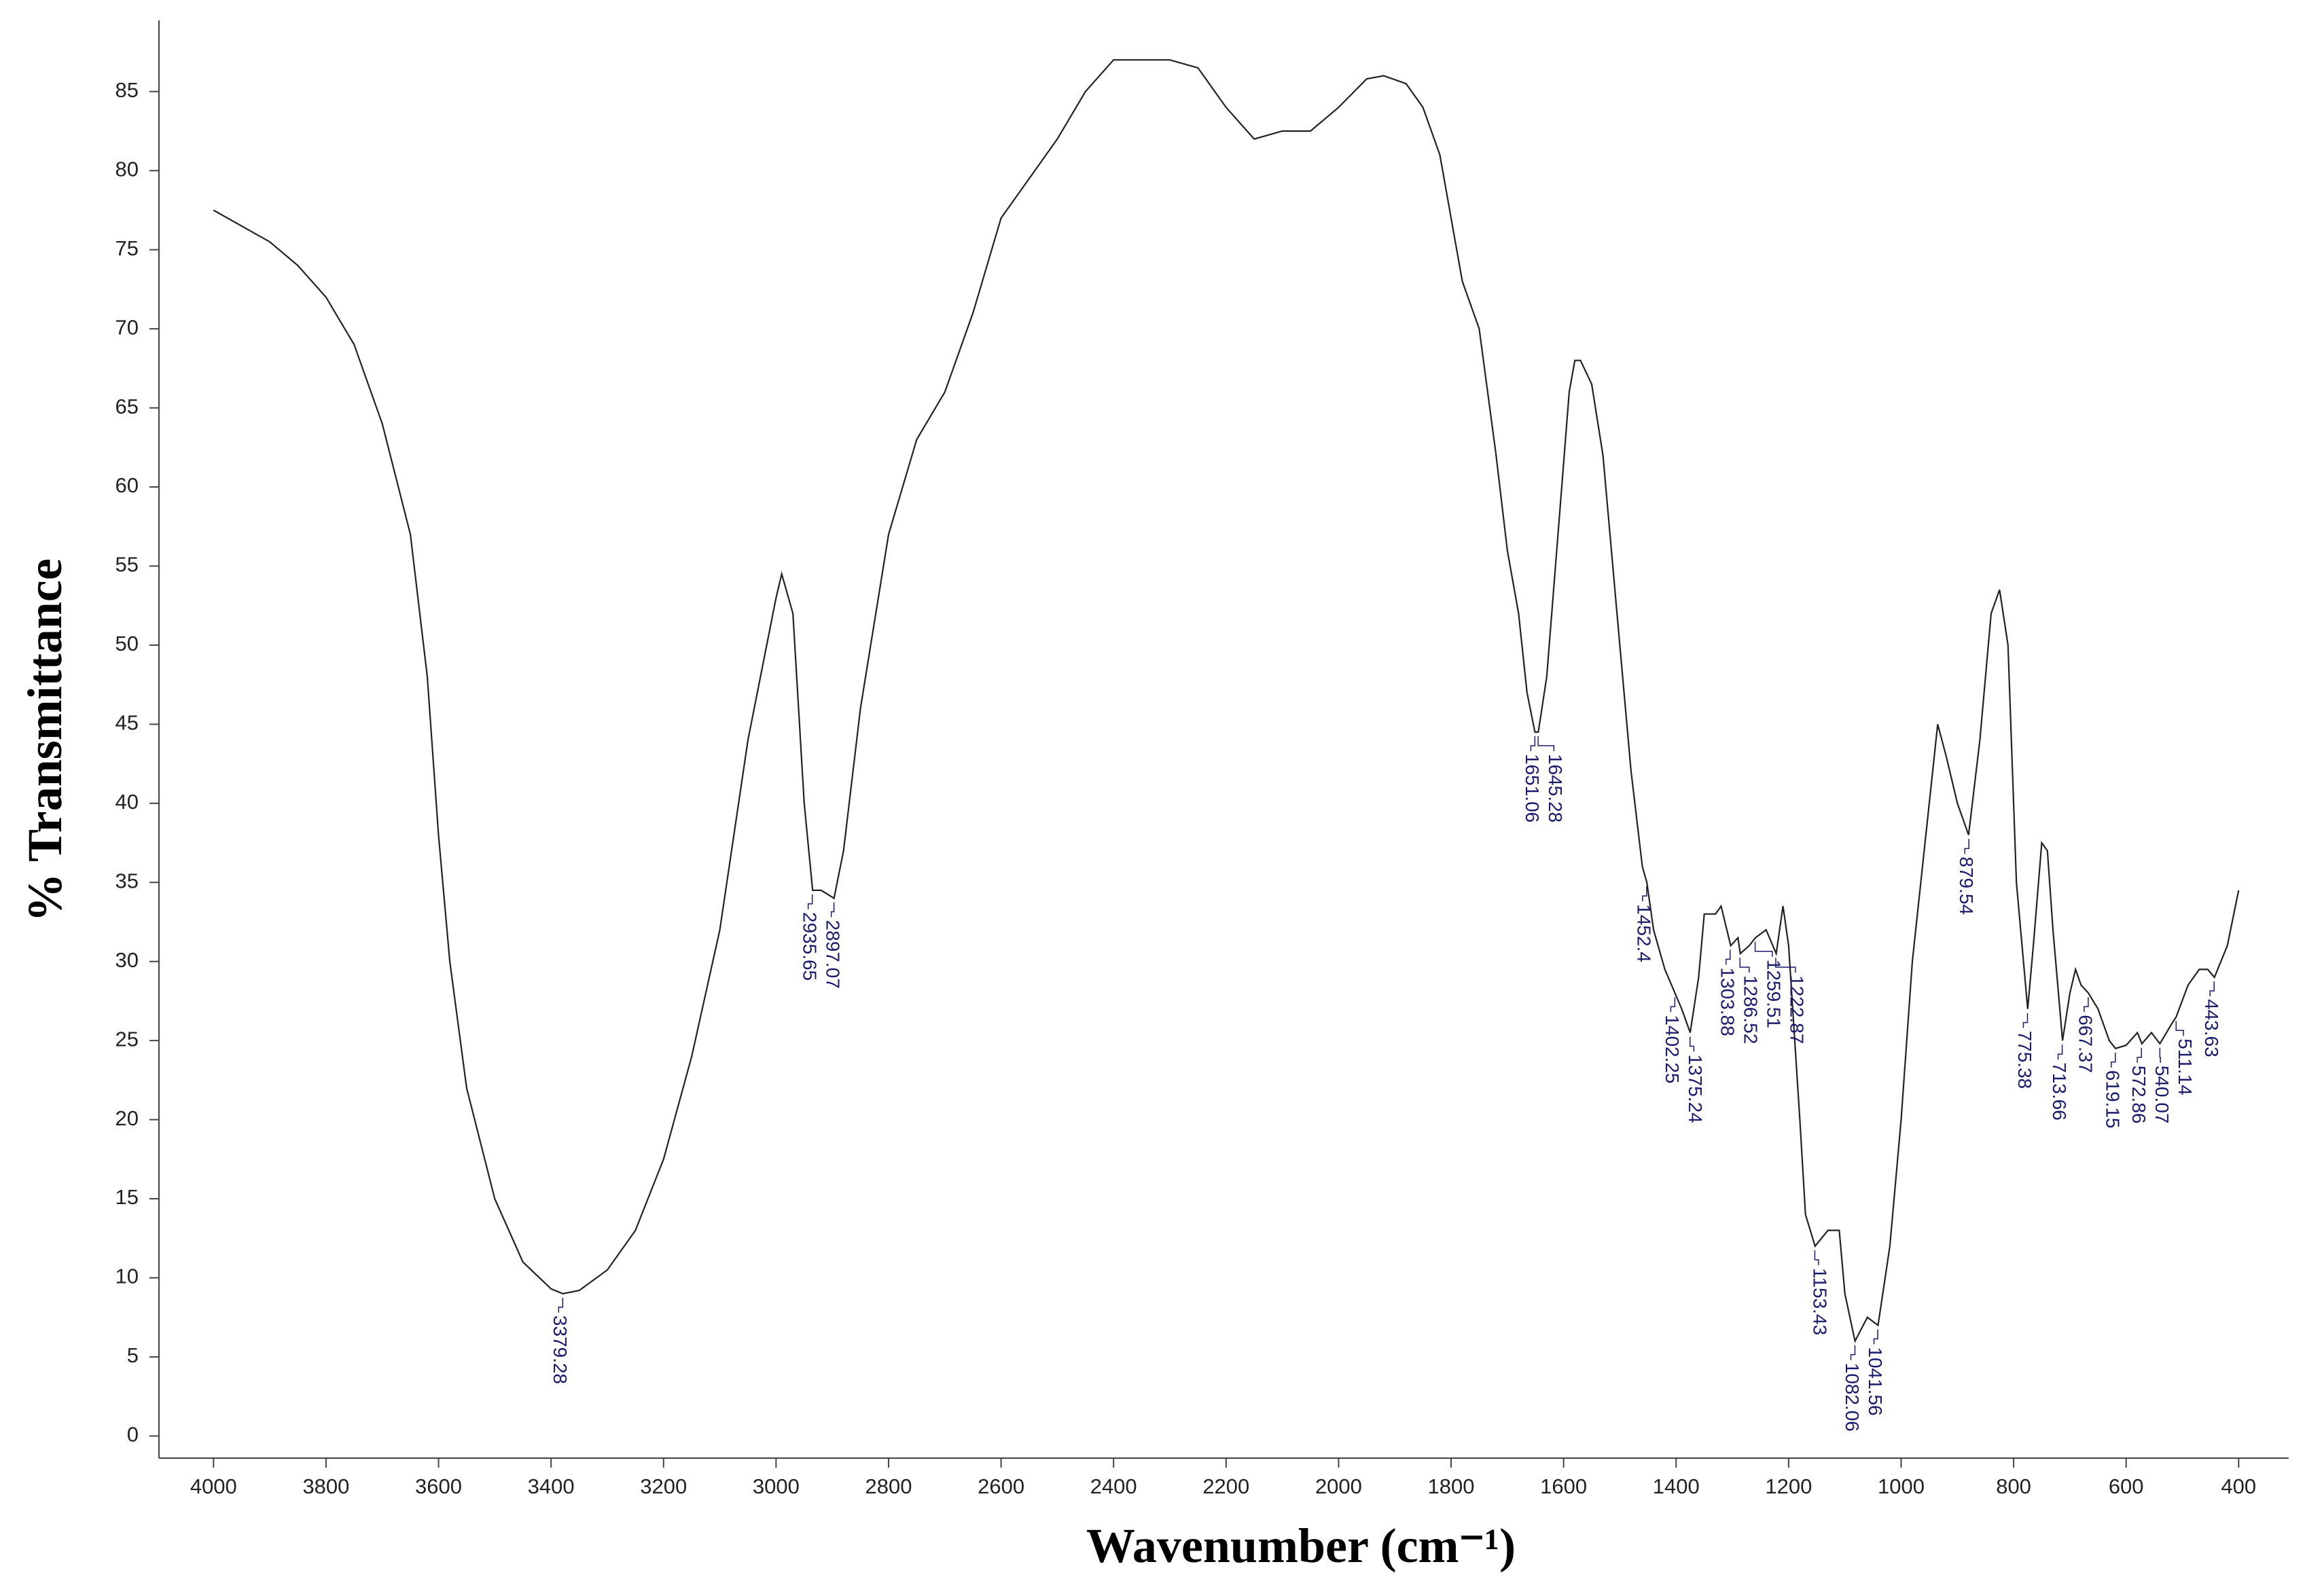 This screenshot has width=2305, height=1596. What do you see at coordinates (2138, 1095) in the screenshot?
I see `peak-label: 572.86` at bounding box center [2138, 1095].